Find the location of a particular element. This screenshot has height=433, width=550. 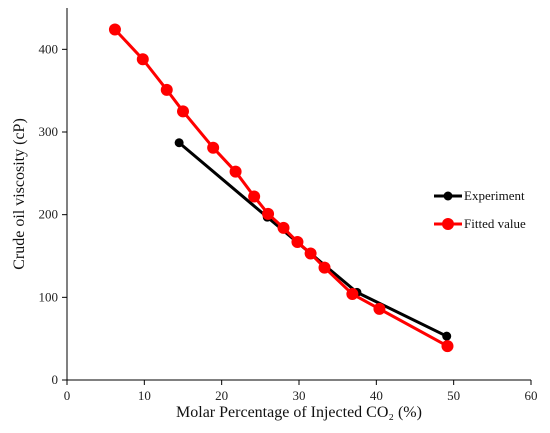

x-tick-label: 10 is located at coordinates (144, 395).